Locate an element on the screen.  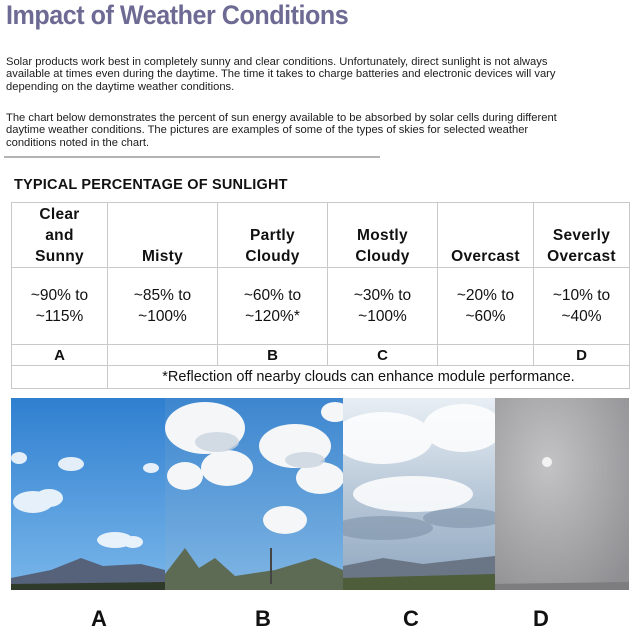
divider is located at coordinates (192, 157).